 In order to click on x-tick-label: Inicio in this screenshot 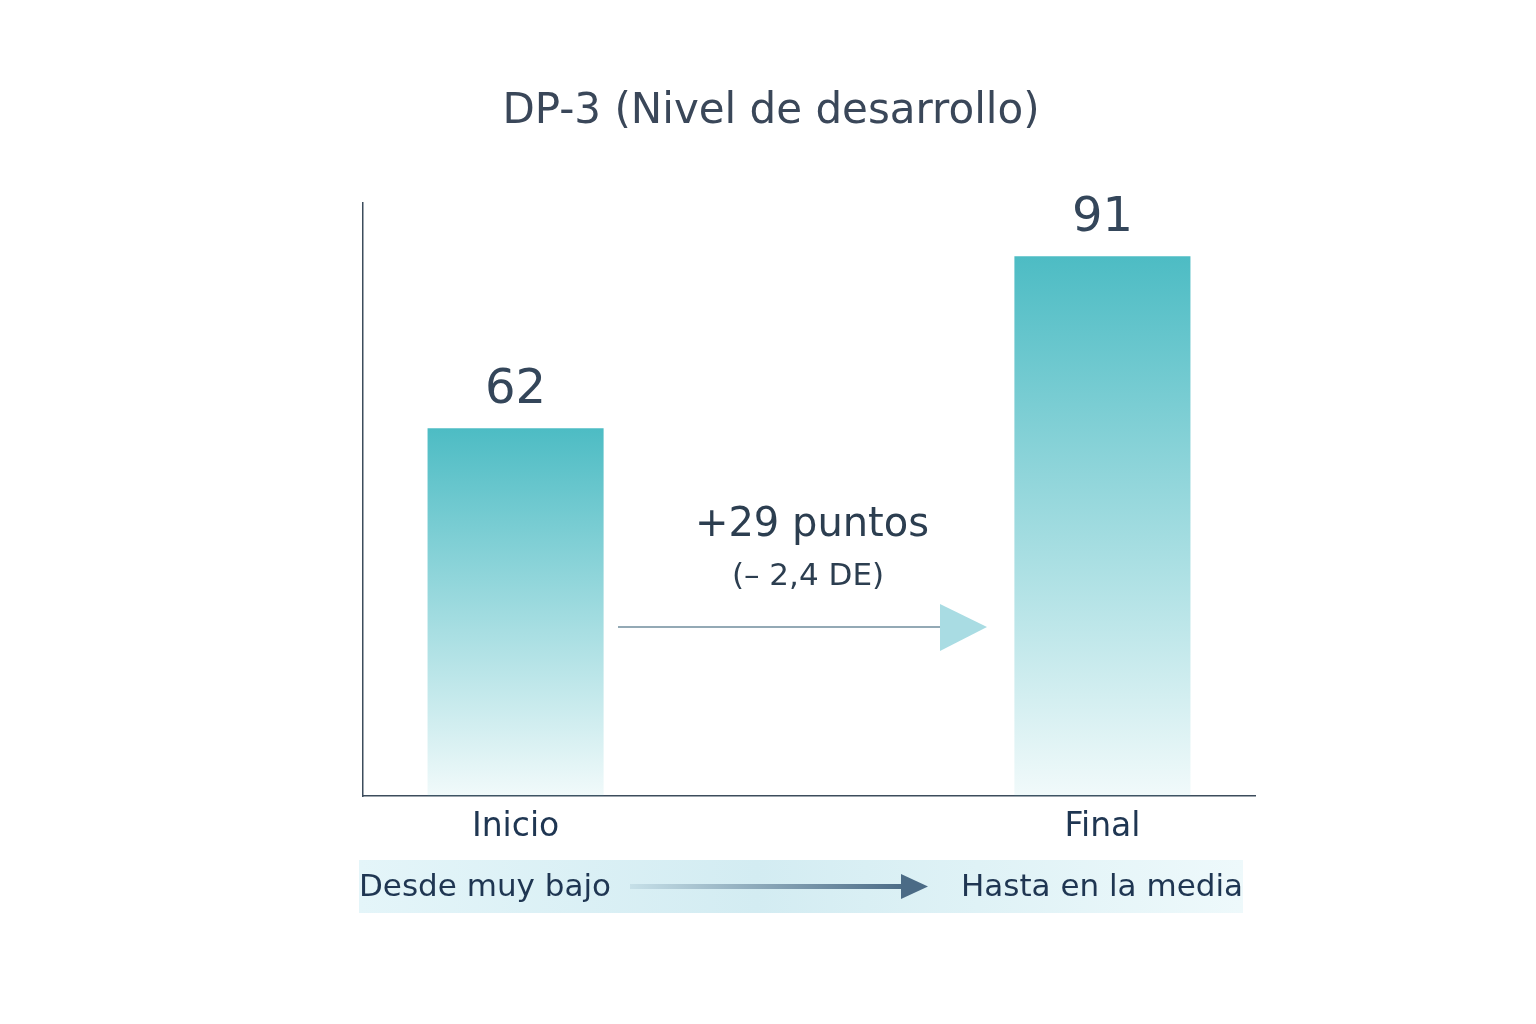, I will do `click(515, 825)`.